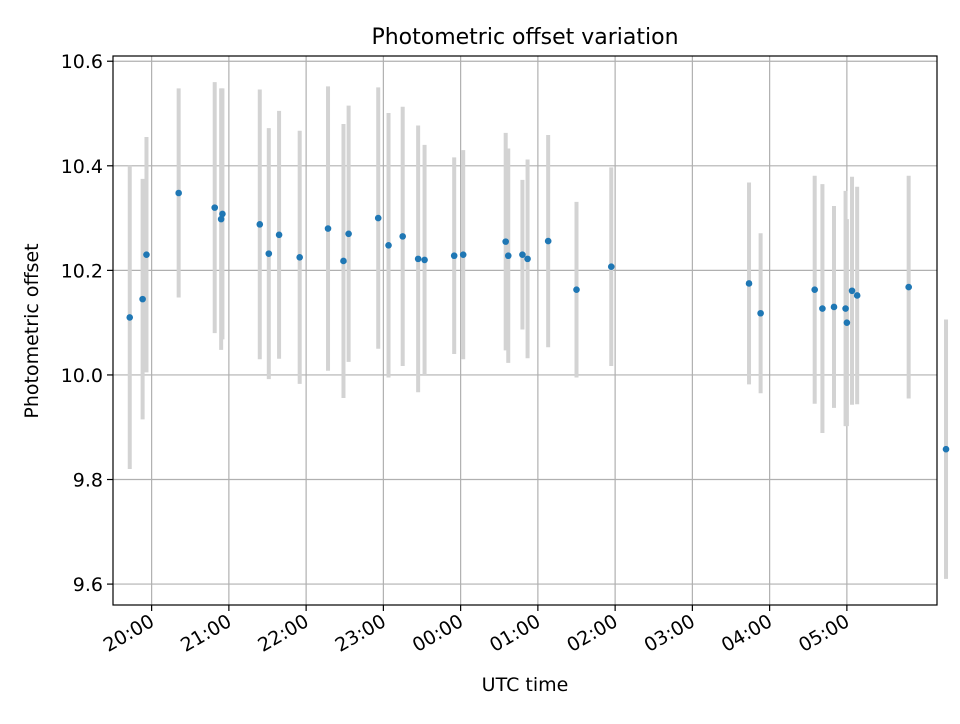  What do you see at coordinates (88, 481) in the screenshot?
I see `y-tick-label: 9.8` at bounding box center [88, 481].